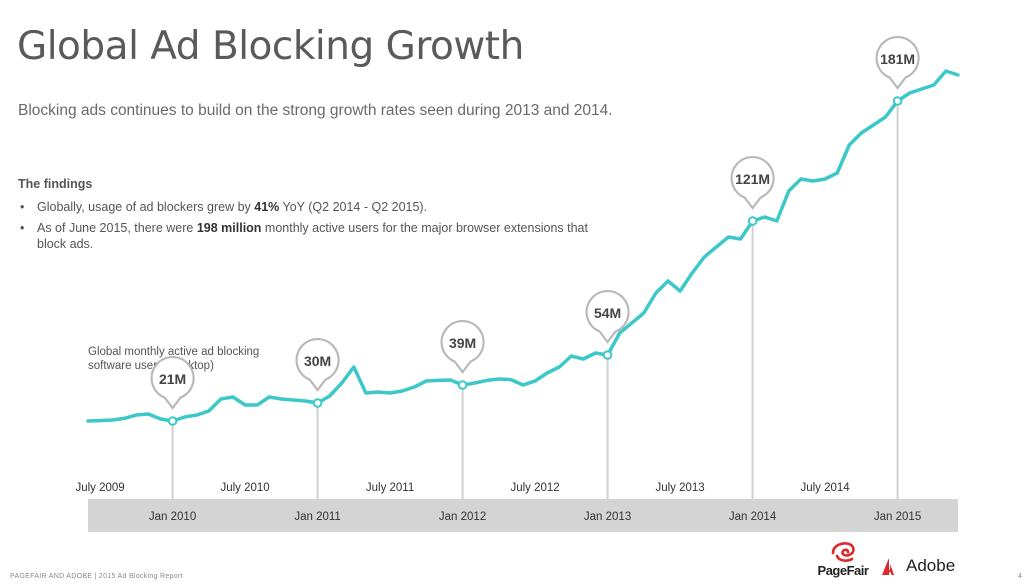 This screenshot has height=588, width=1024. I want to click on pagefair-logo: PageFair, so click(843, 561).